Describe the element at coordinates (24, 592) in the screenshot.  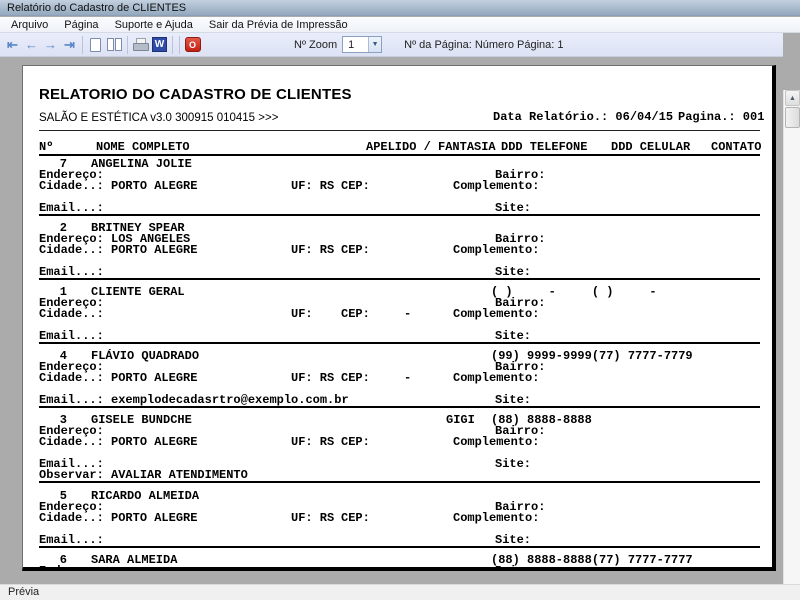
I see `status-label: Prévia` at that location.